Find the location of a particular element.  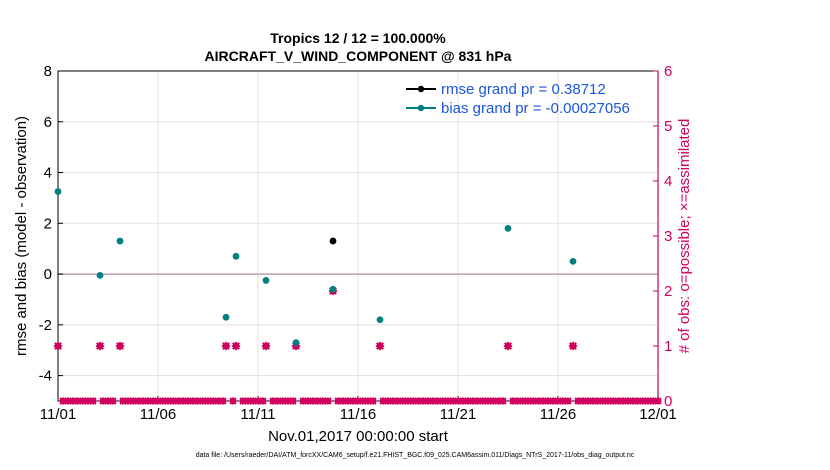

legend-rmse-marker is located at coordinates (421, 89).